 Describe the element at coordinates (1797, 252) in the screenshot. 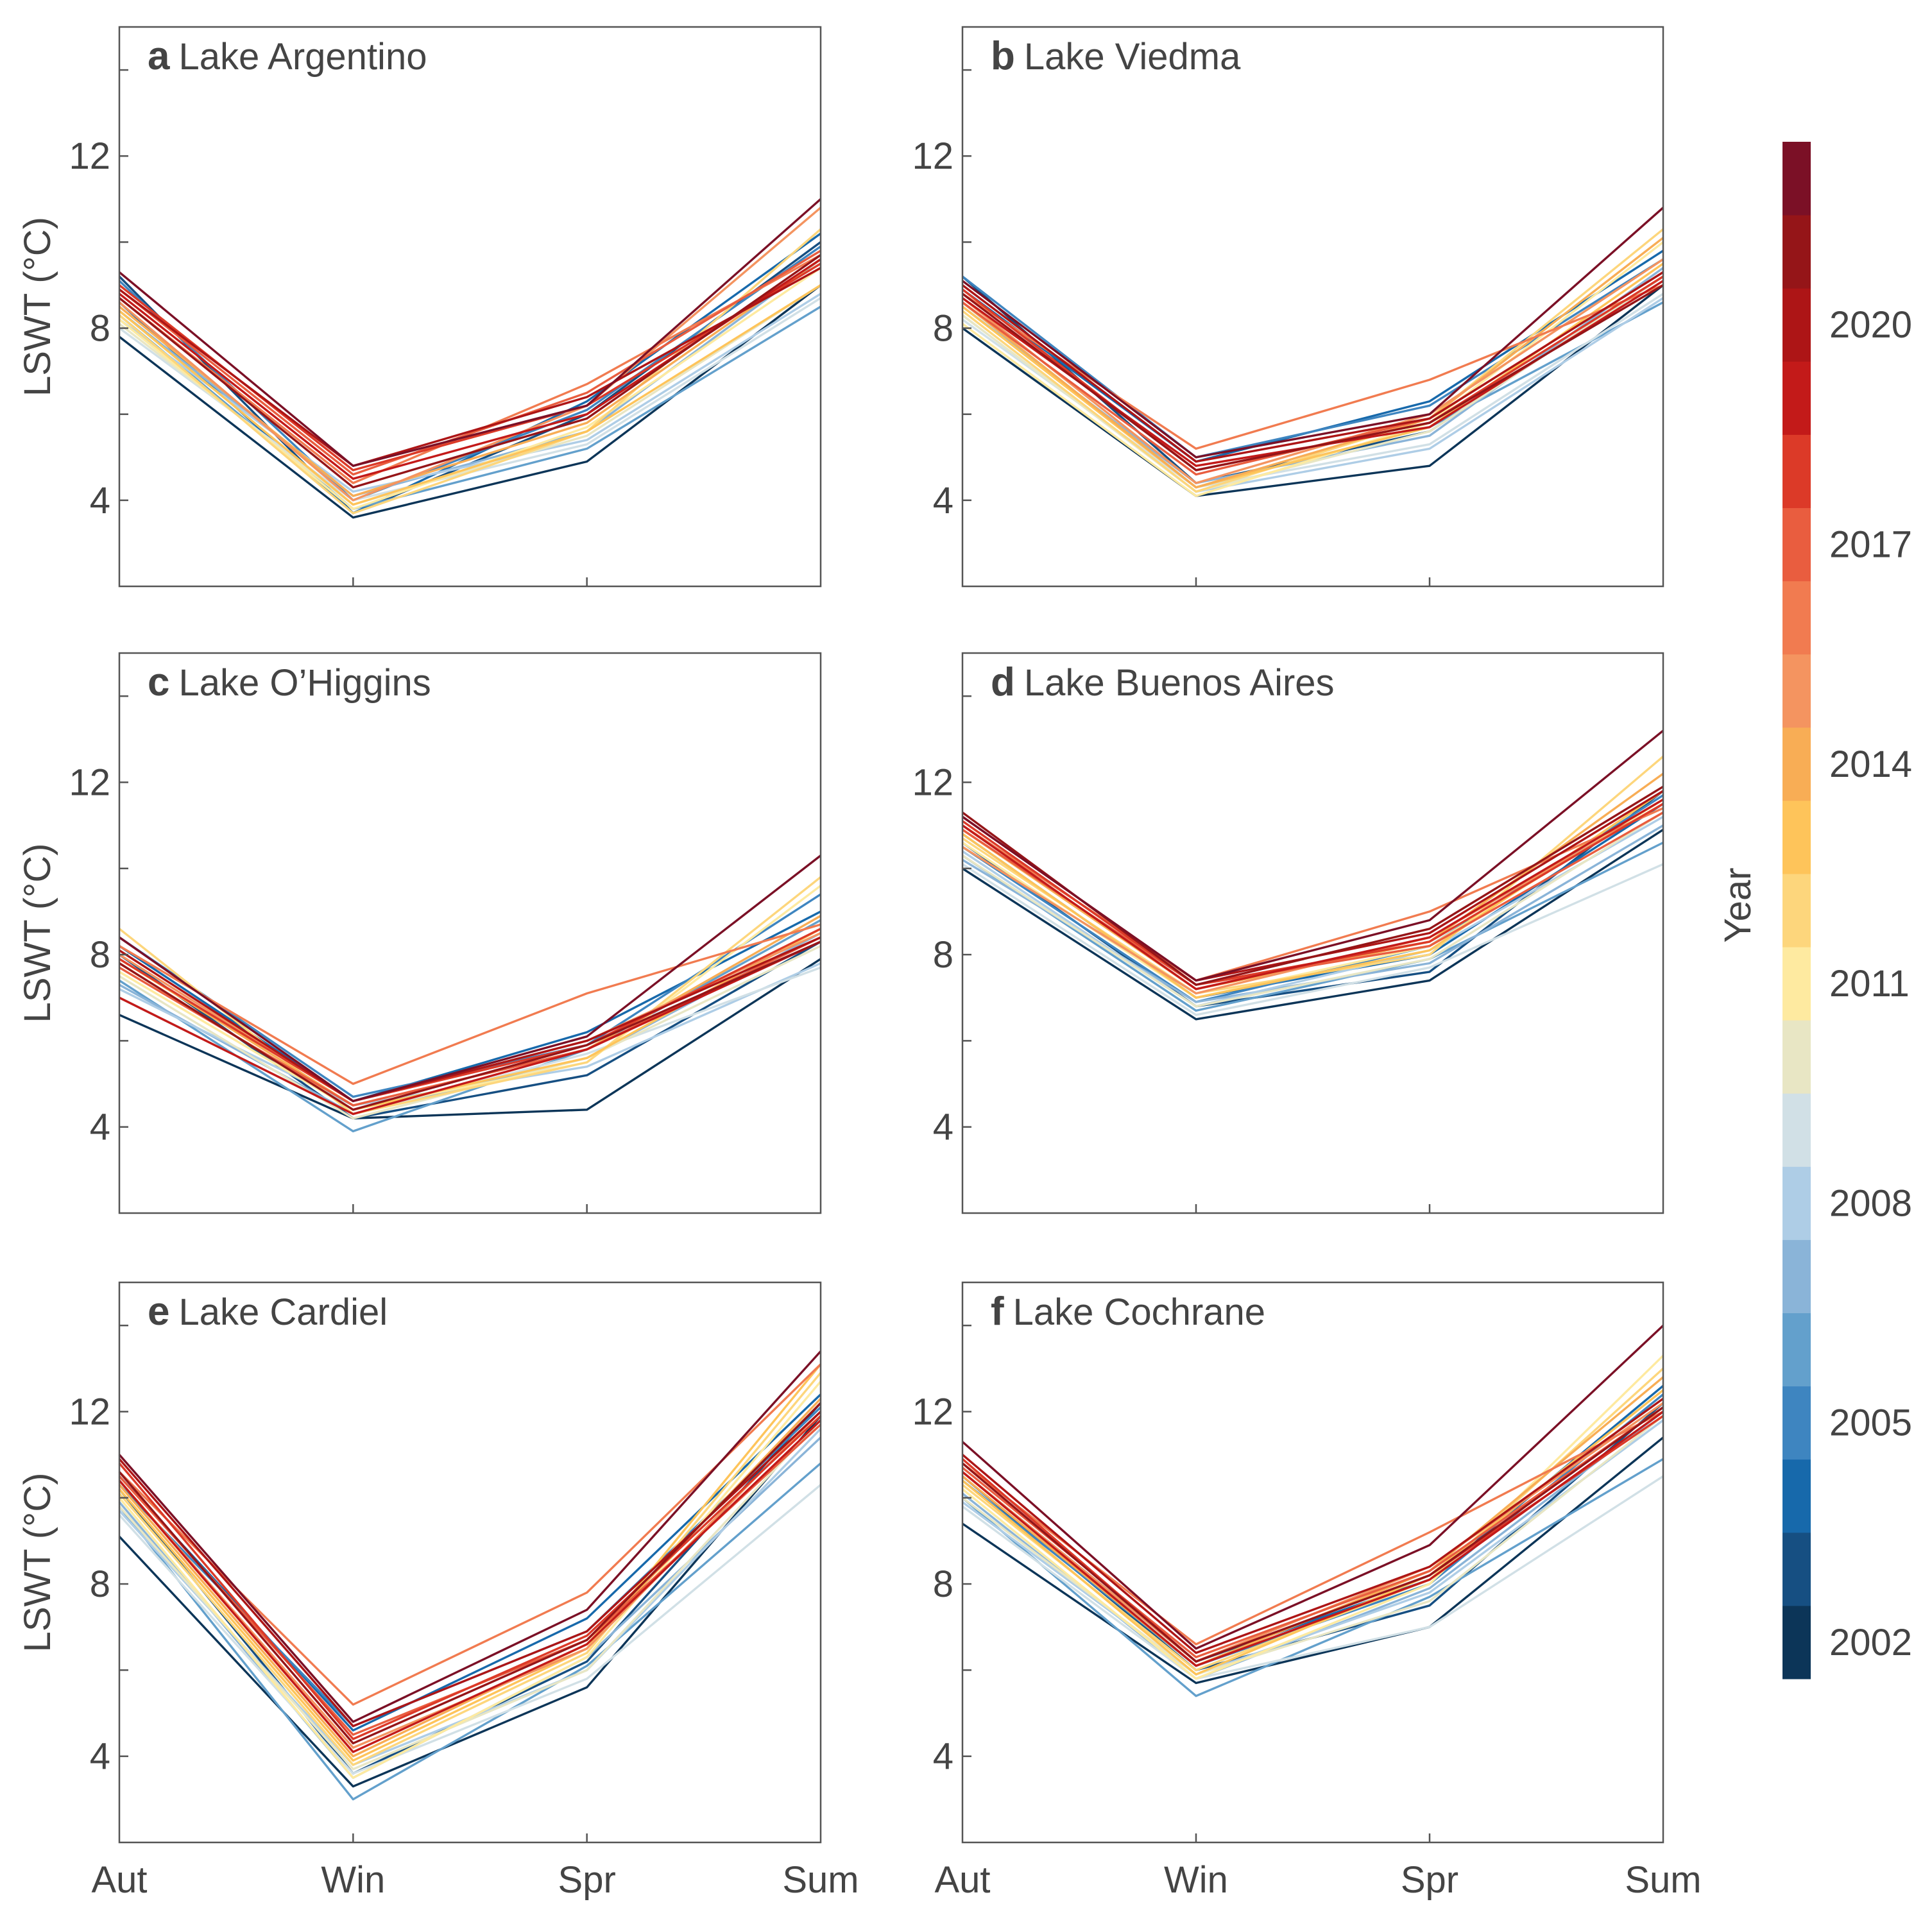

I see `colorbar-swatch-2021` at that location.